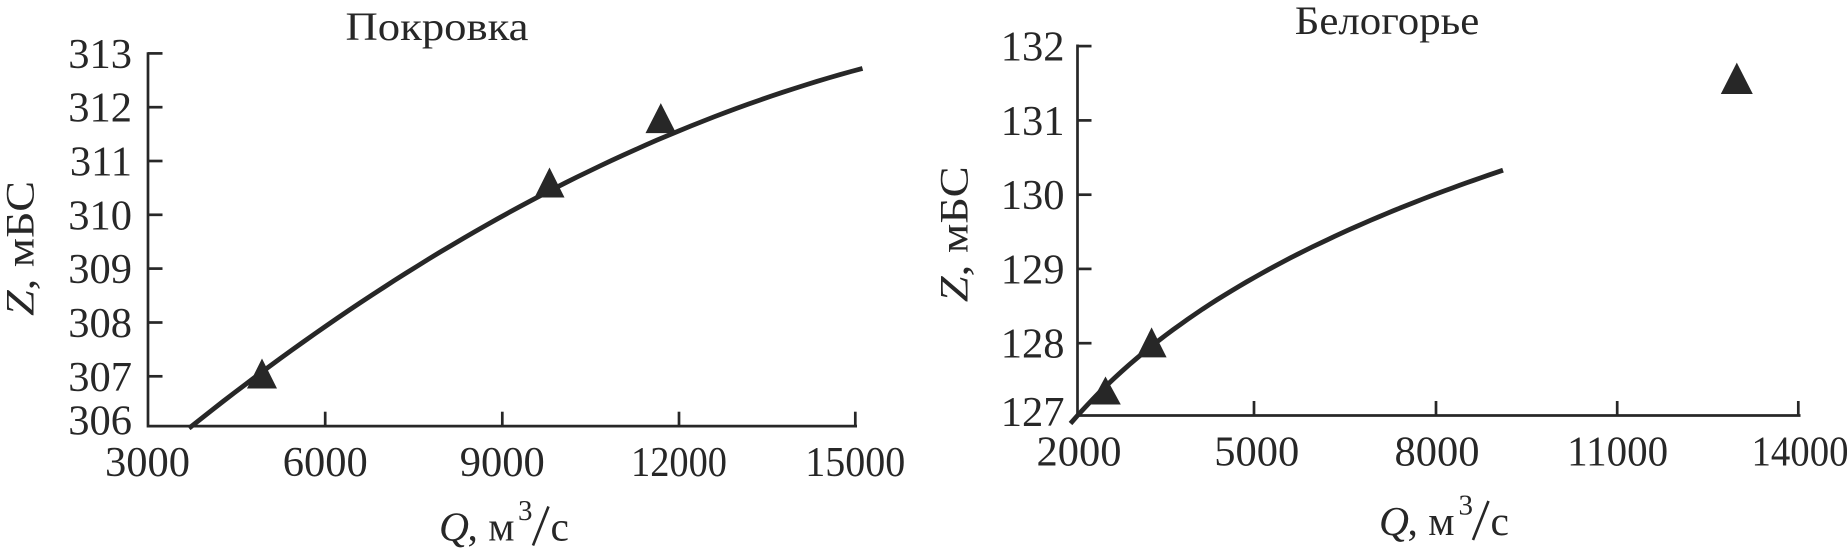  What do you see at coordinates (1079, 452) in the screenshot?
I see `svg-text: 2000` at bounding box center [1079, 452].